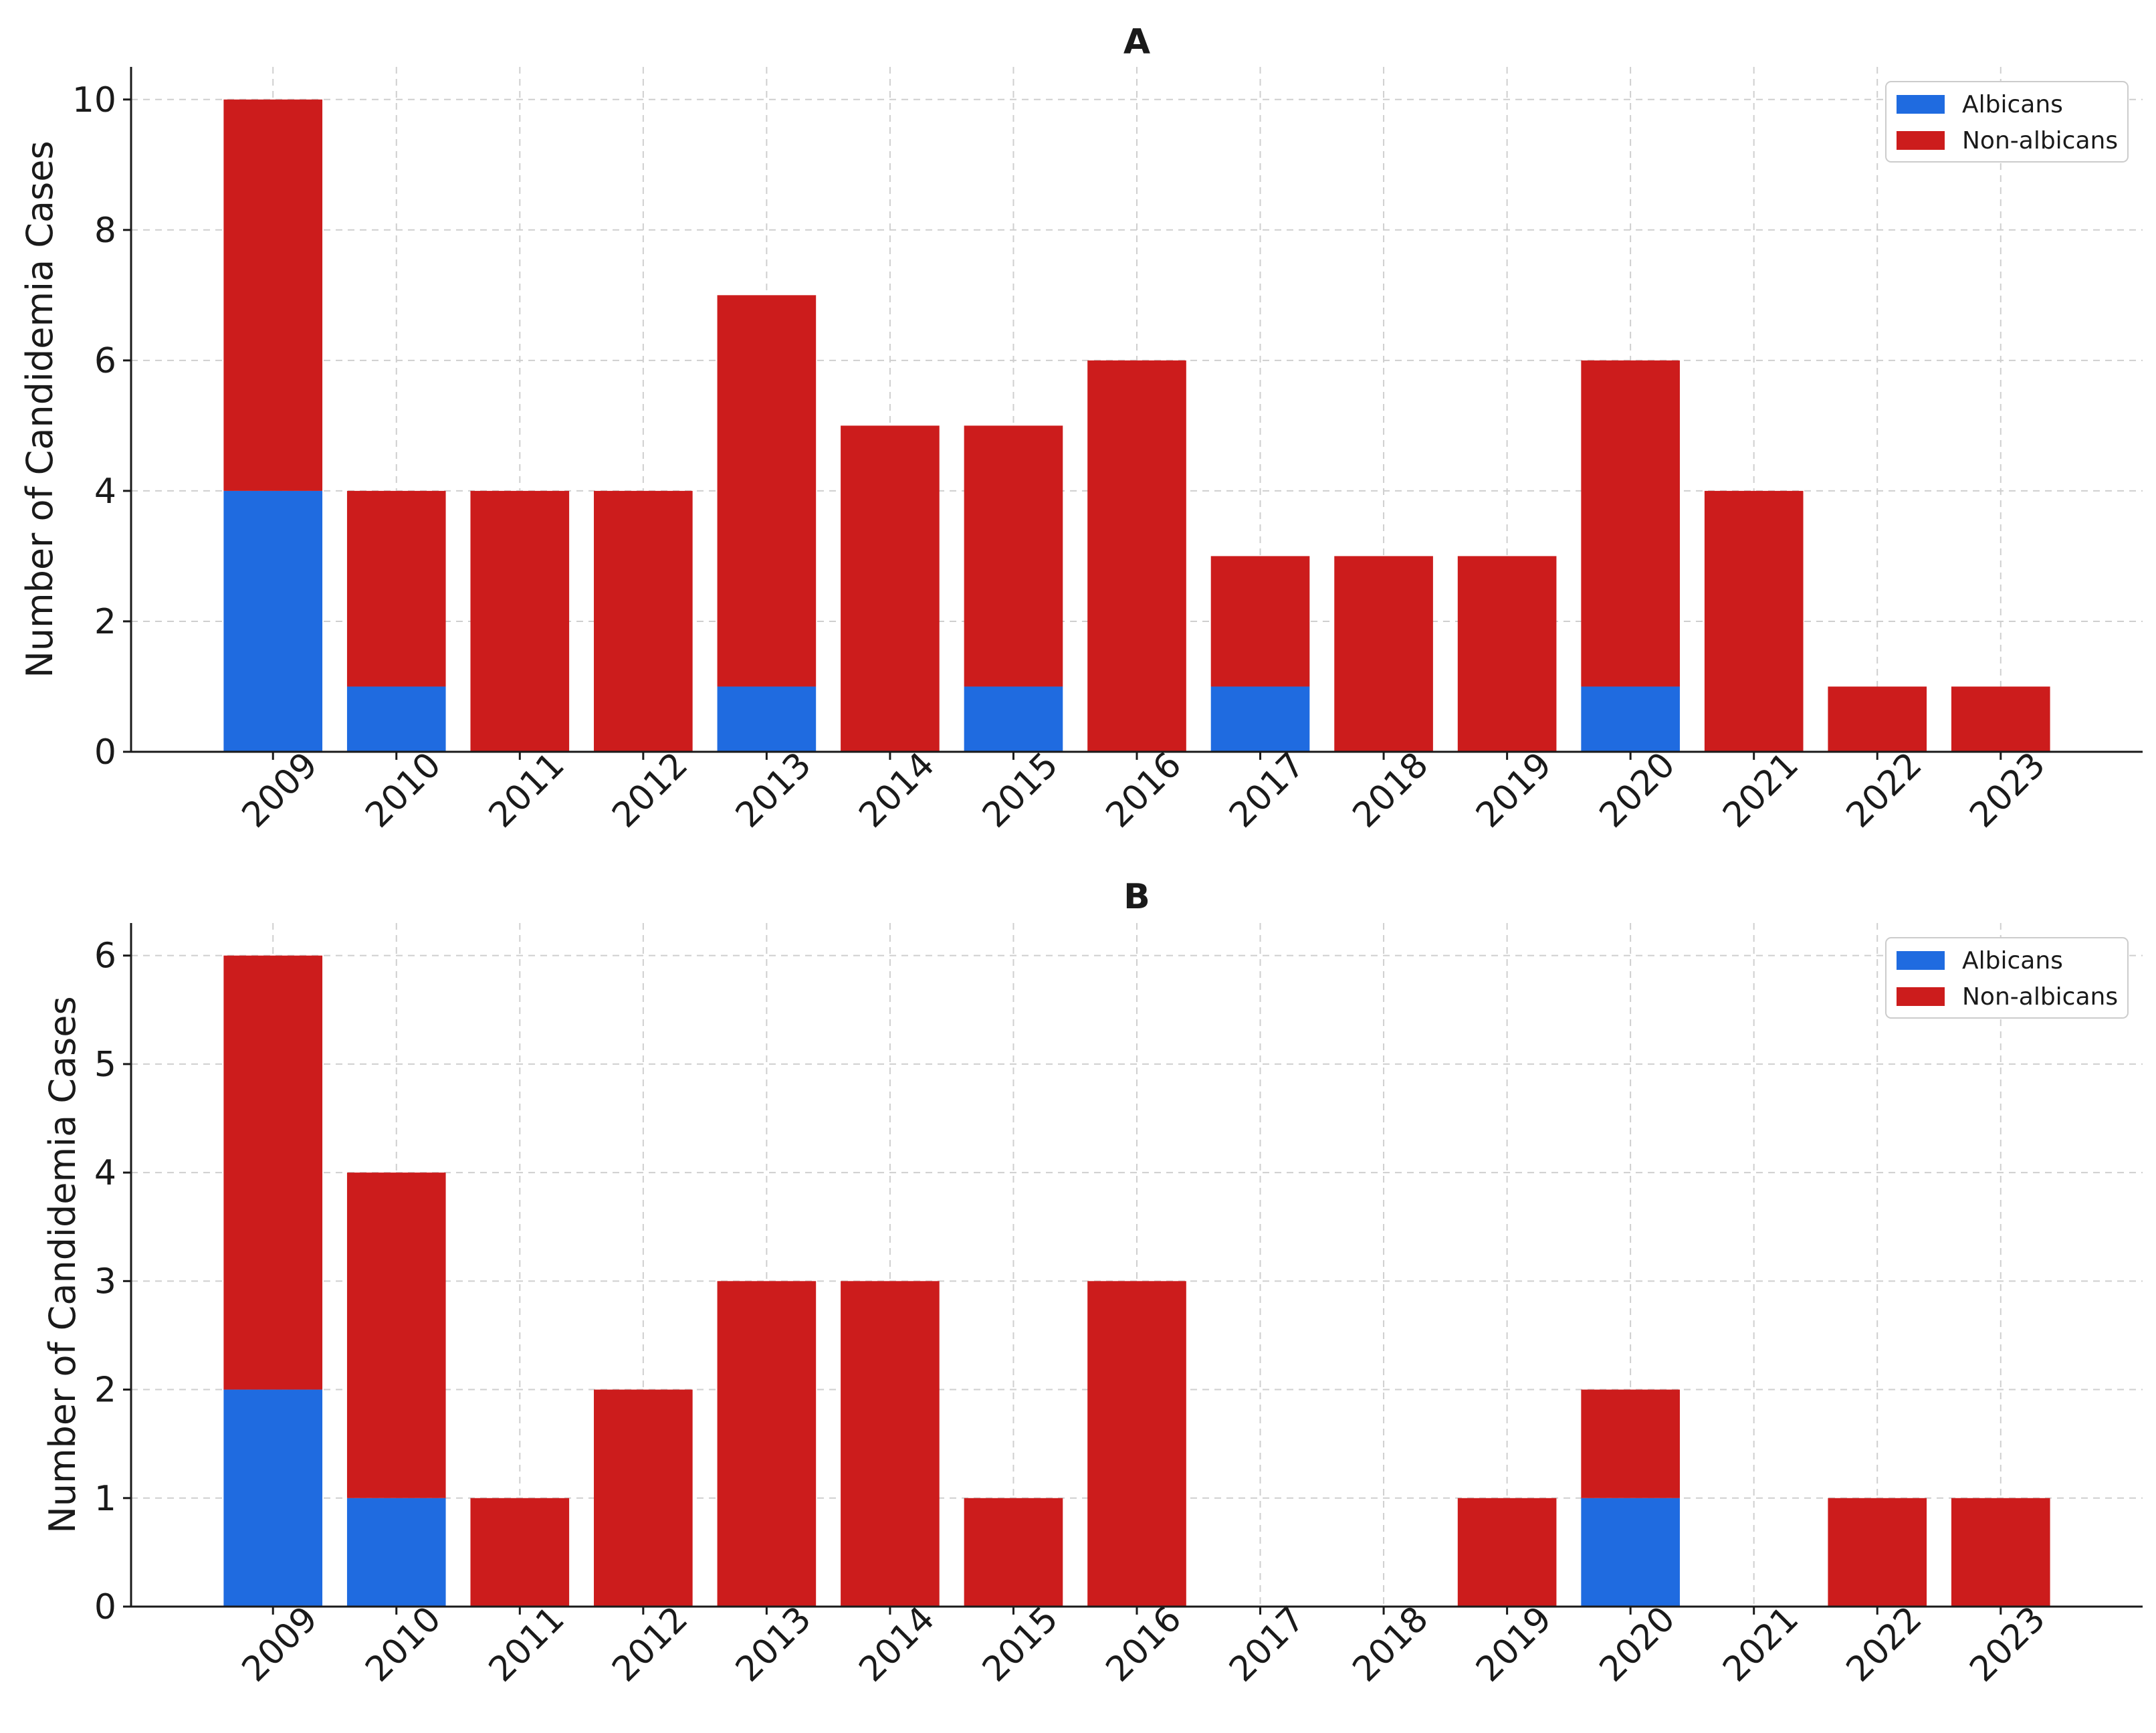 This screenshot has width=2156, height=1733. What do you see at coordinates (105, 1499) in the screenshot?
I see `y-tick-label: 1` at bounding box center [105, 1499].